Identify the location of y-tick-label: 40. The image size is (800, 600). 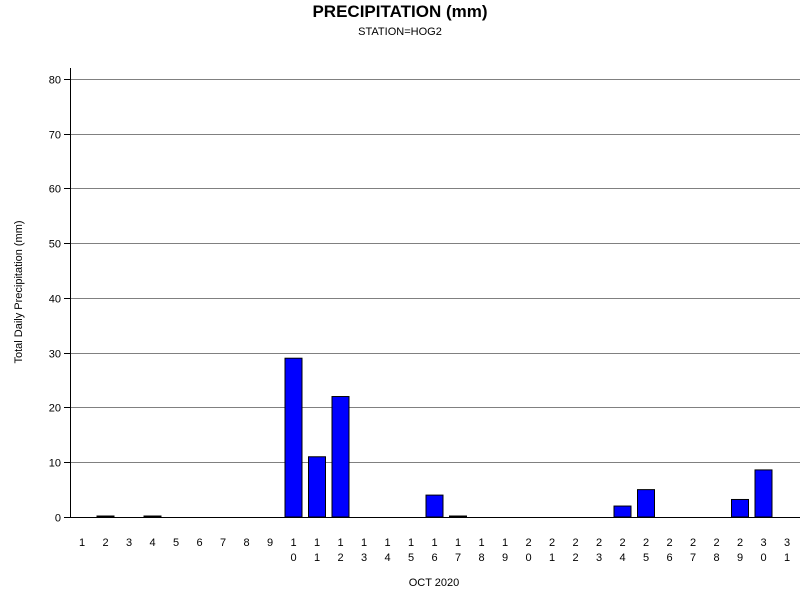
(55, 300).